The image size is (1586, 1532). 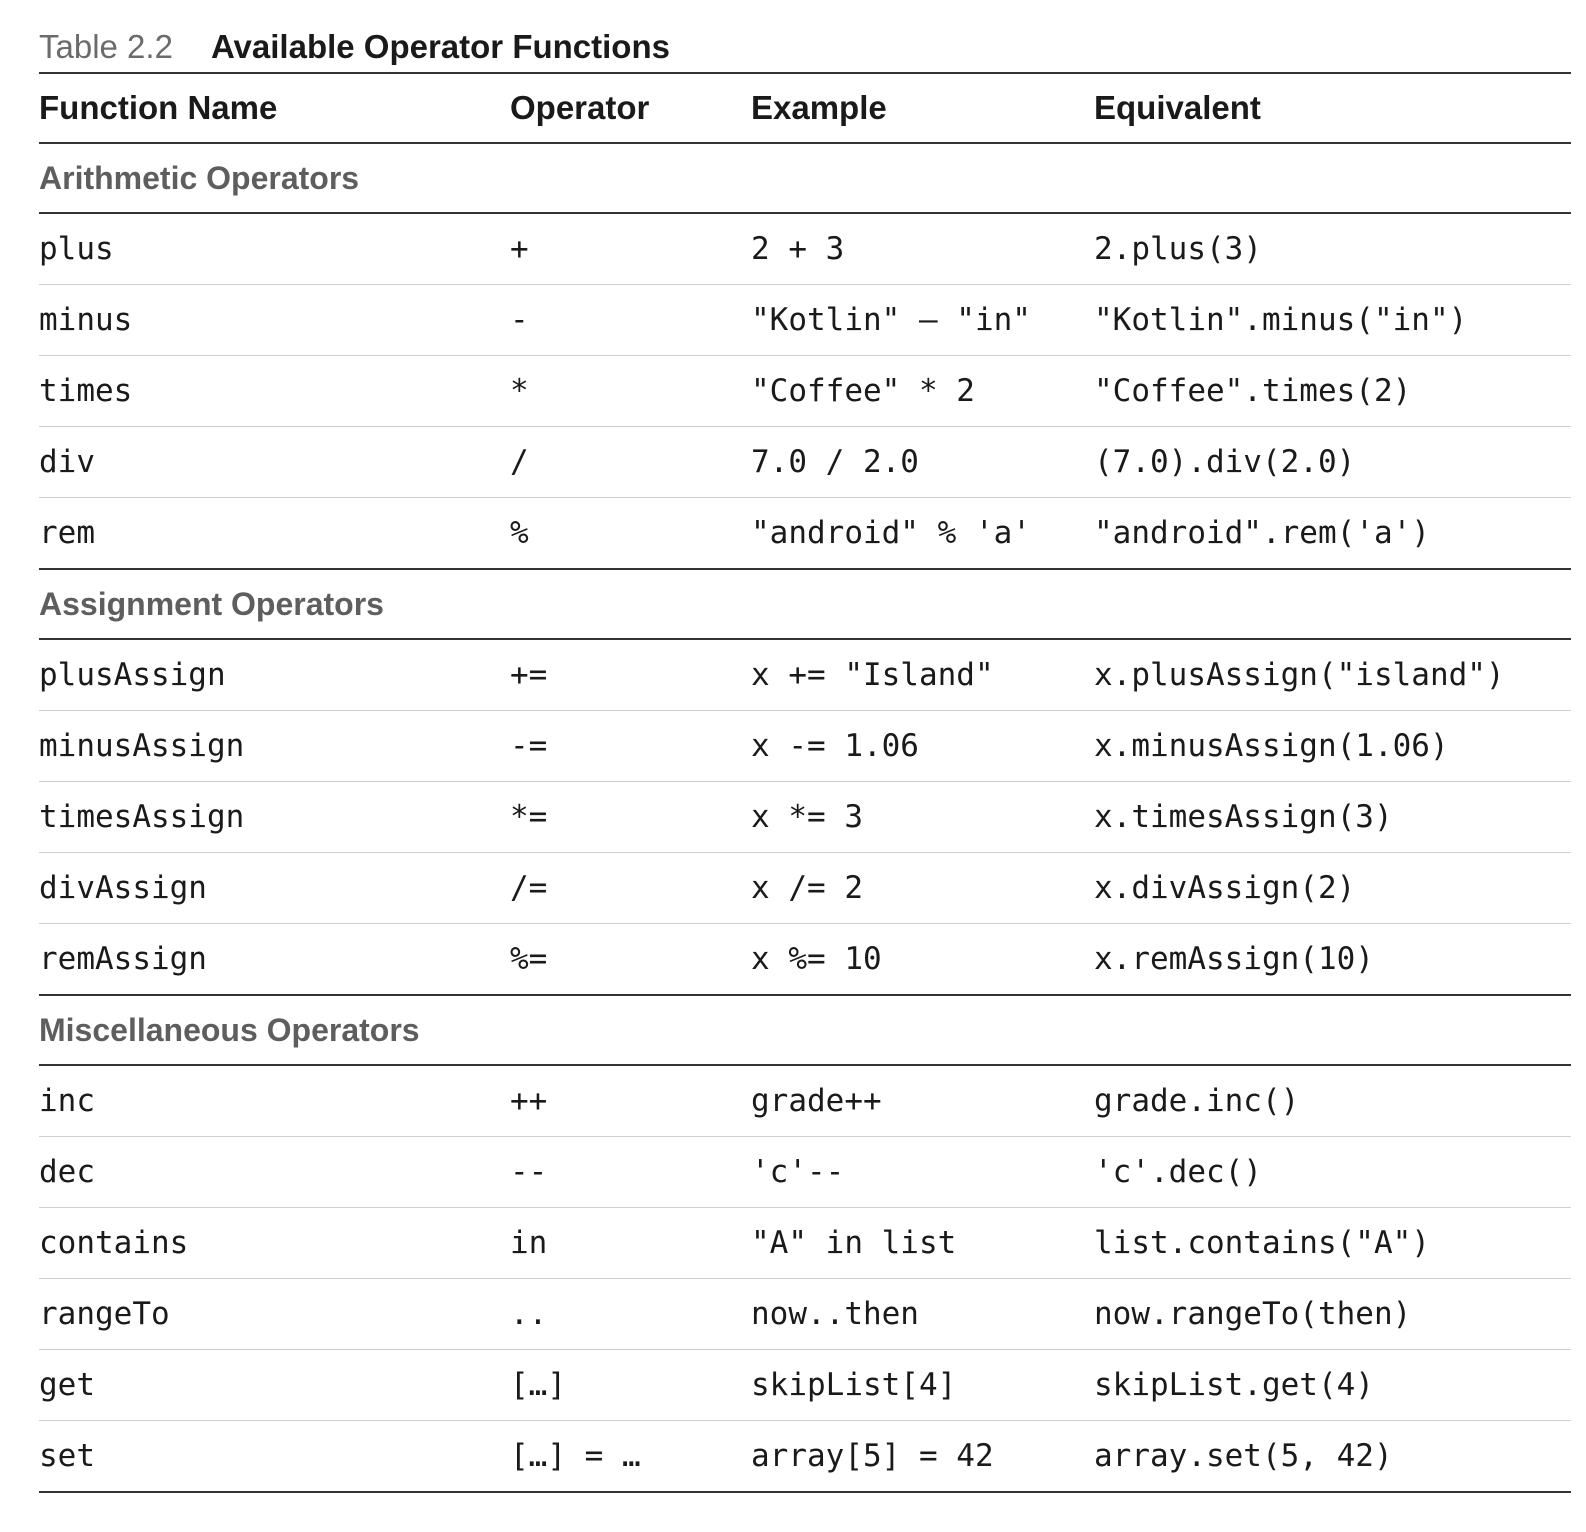 What do you see at coordinates (798, 249) in the screenshot?
I see `example-cell: 2 + 3` at bounding box center [798, 249].